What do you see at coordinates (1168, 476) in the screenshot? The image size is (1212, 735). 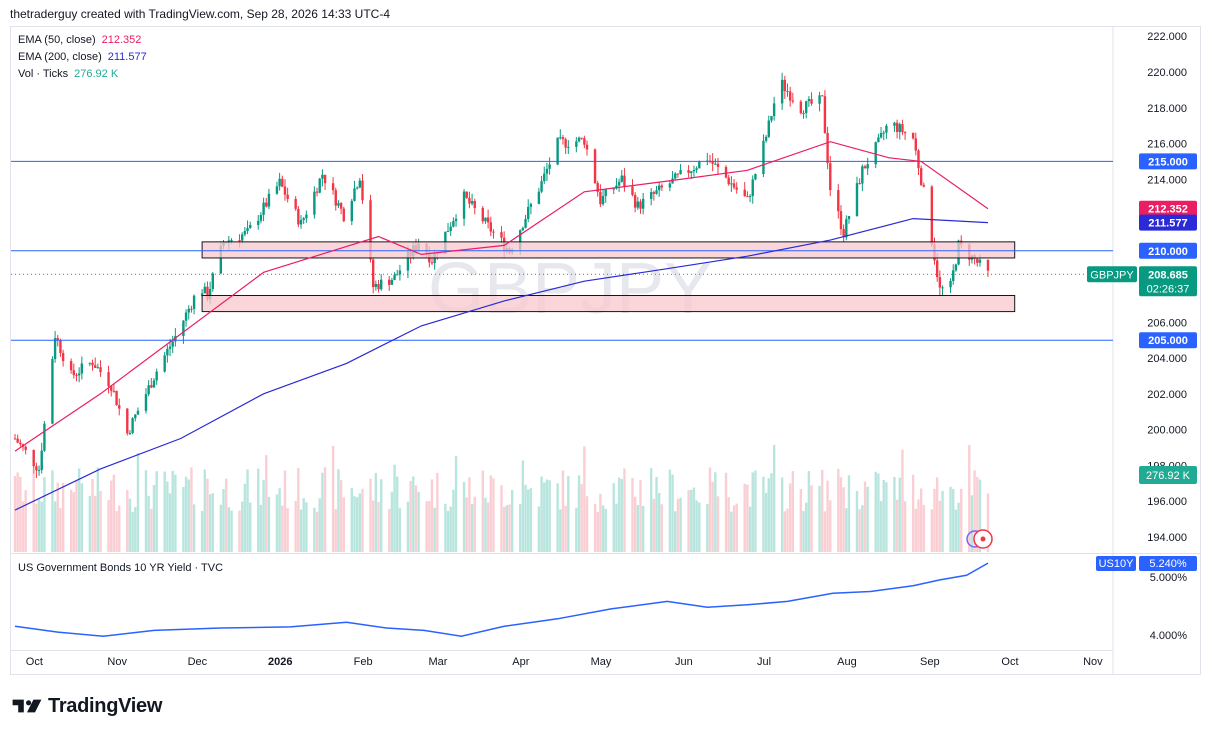 I see `volume-last-label: 276.92 K` at bounding box center [1168, 476].